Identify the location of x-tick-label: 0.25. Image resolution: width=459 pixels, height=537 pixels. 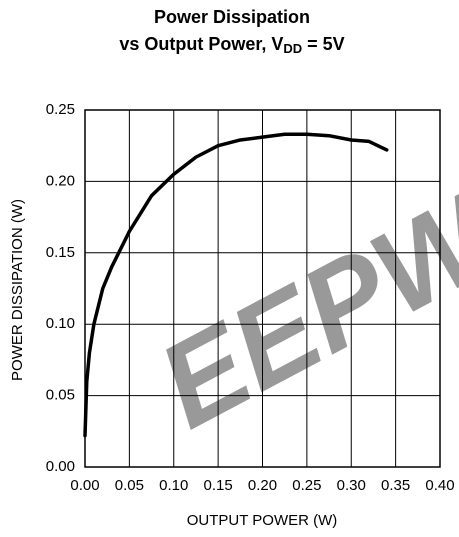
(306, 485).